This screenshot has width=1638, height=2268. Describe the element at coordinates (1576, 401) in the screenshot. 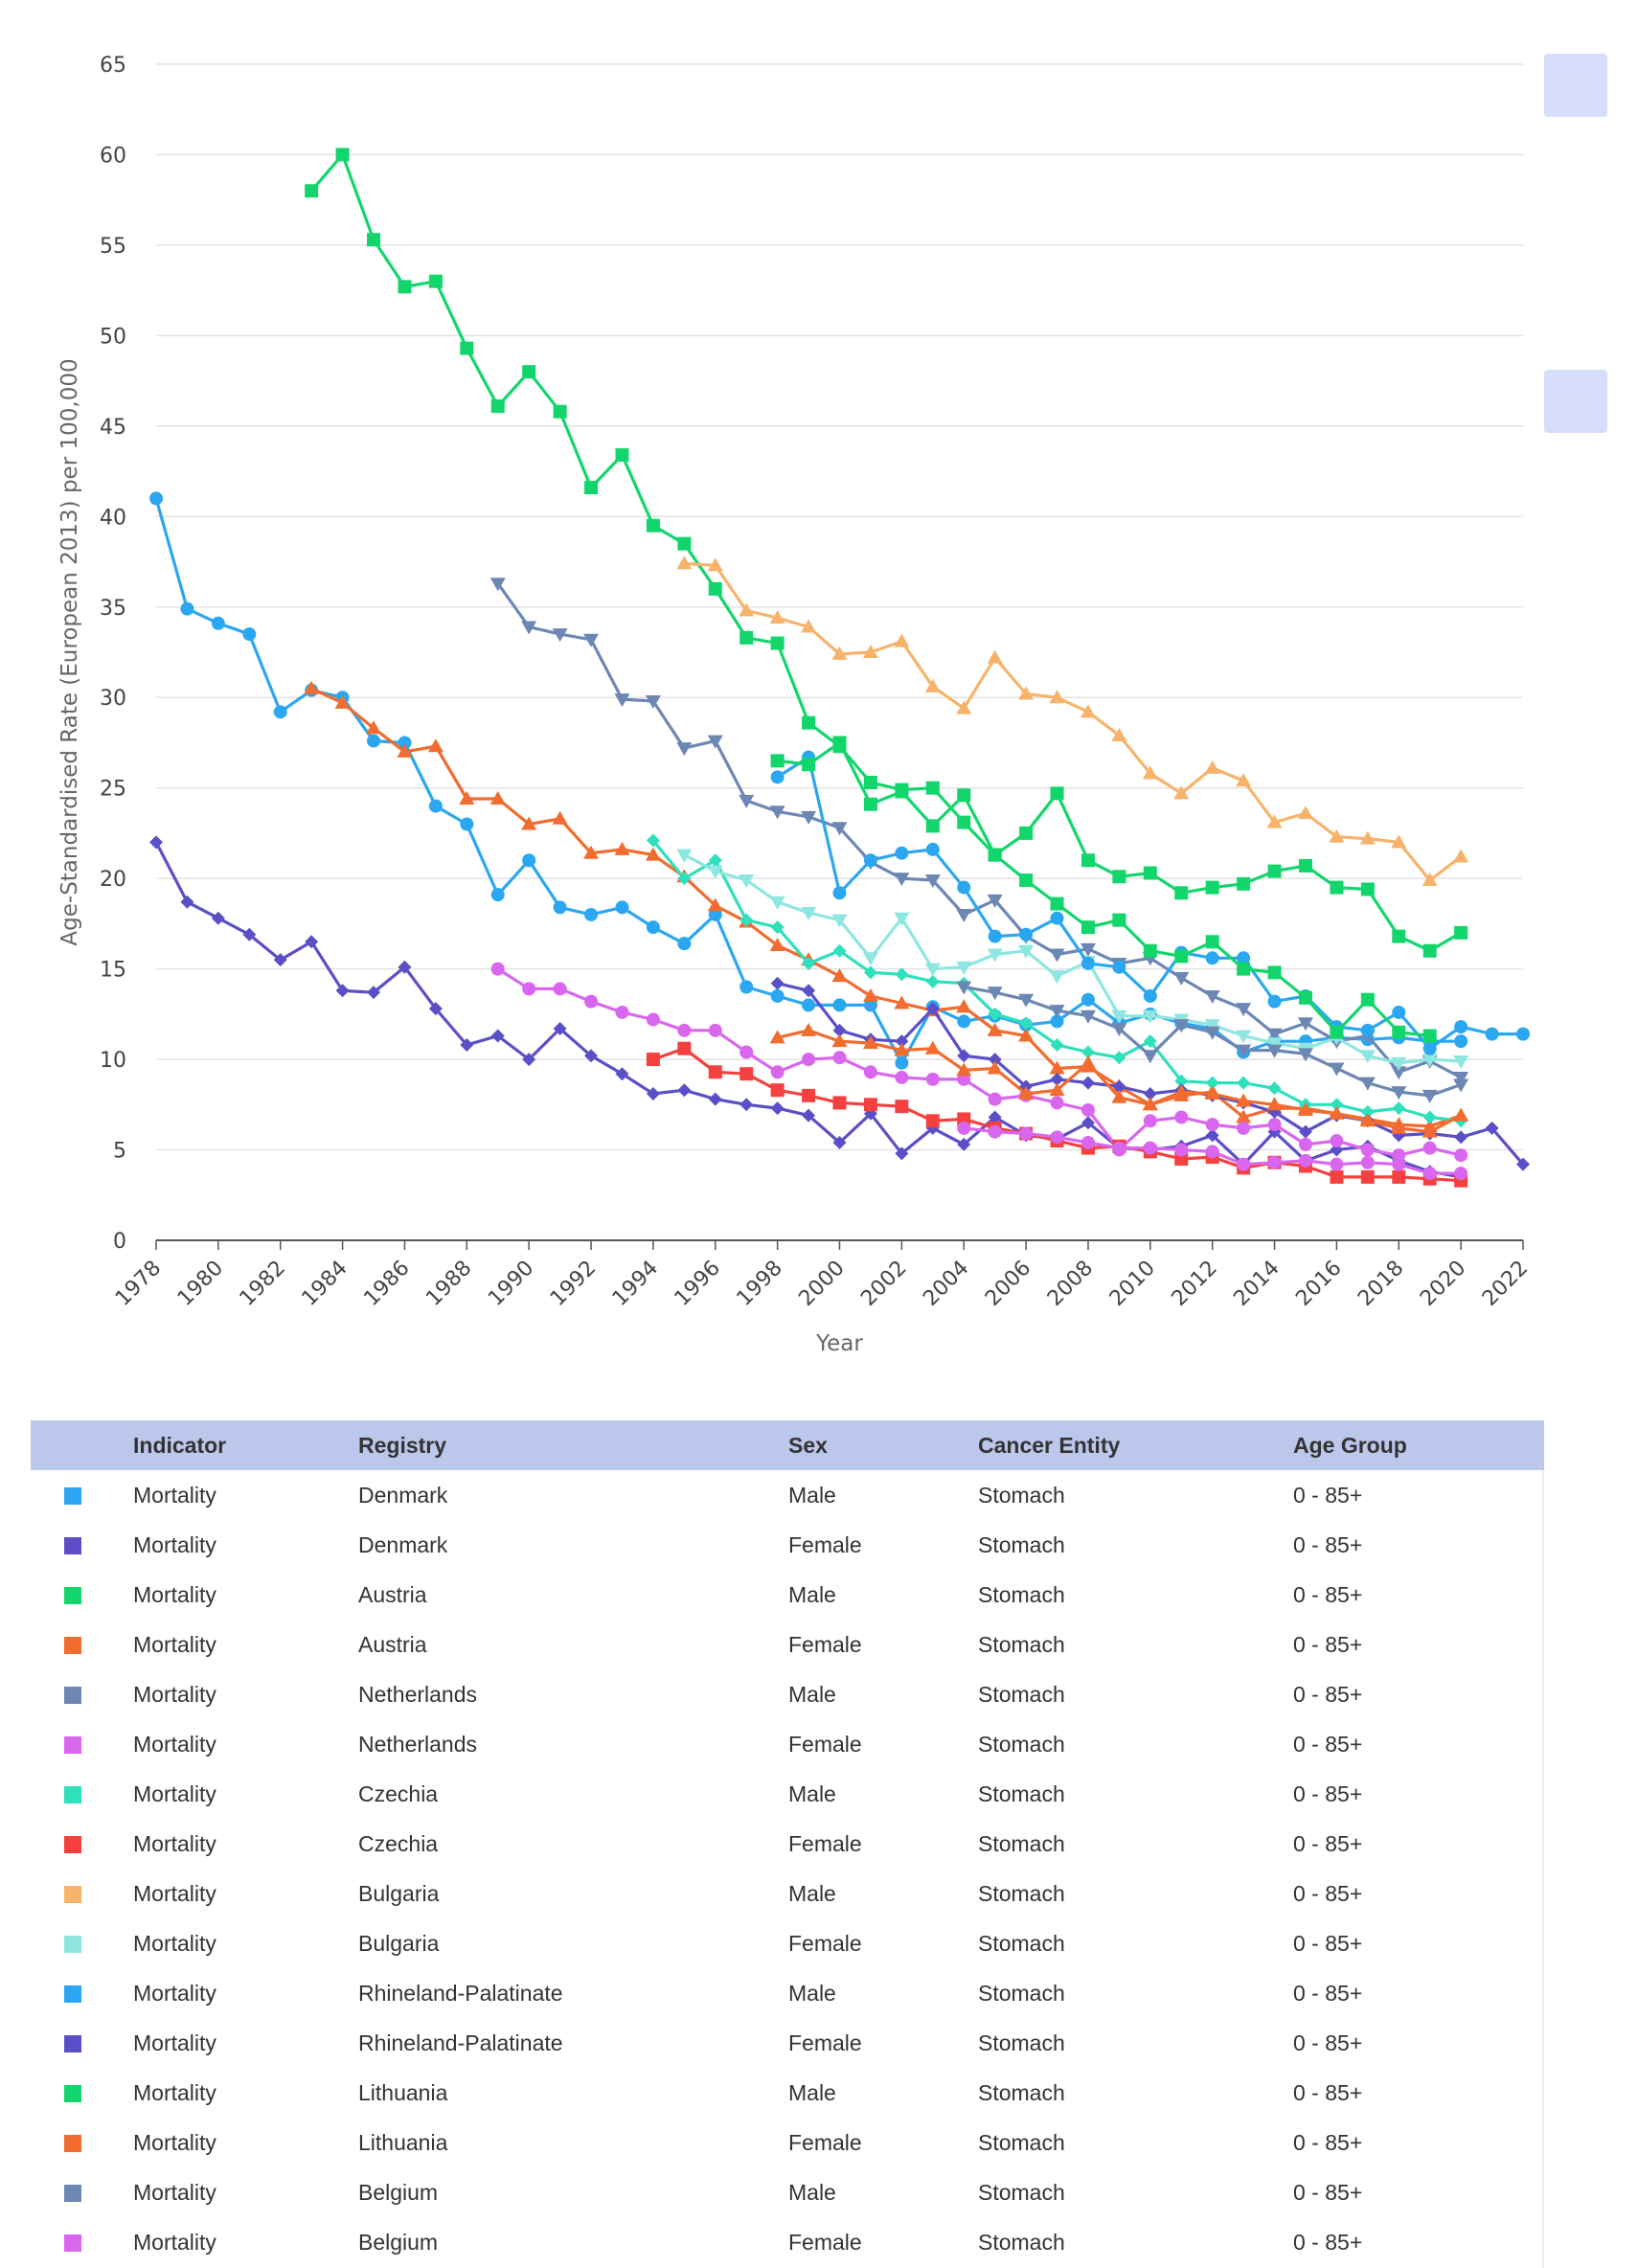

I see `chart-options-button` at that location.